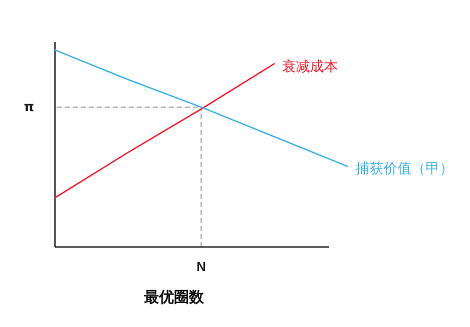 The height and width of the screenshot is (327, 470). What do you see at coordinates (404, 169) in the screenshot?
I see `series-label: 捕获价值（甲）` at bounding box center [404, 169].